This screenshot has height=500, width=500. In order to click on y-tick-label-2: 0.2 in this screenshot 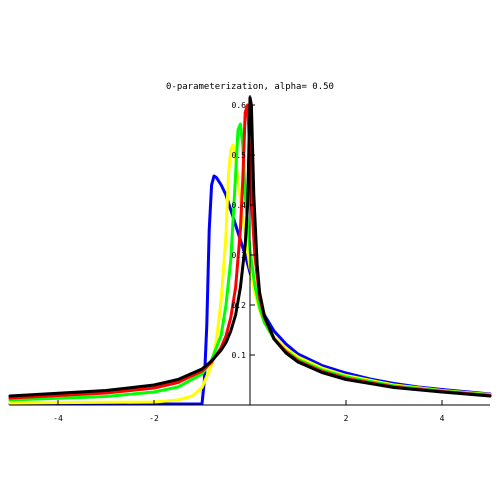, I will do `click(239, 305)`.